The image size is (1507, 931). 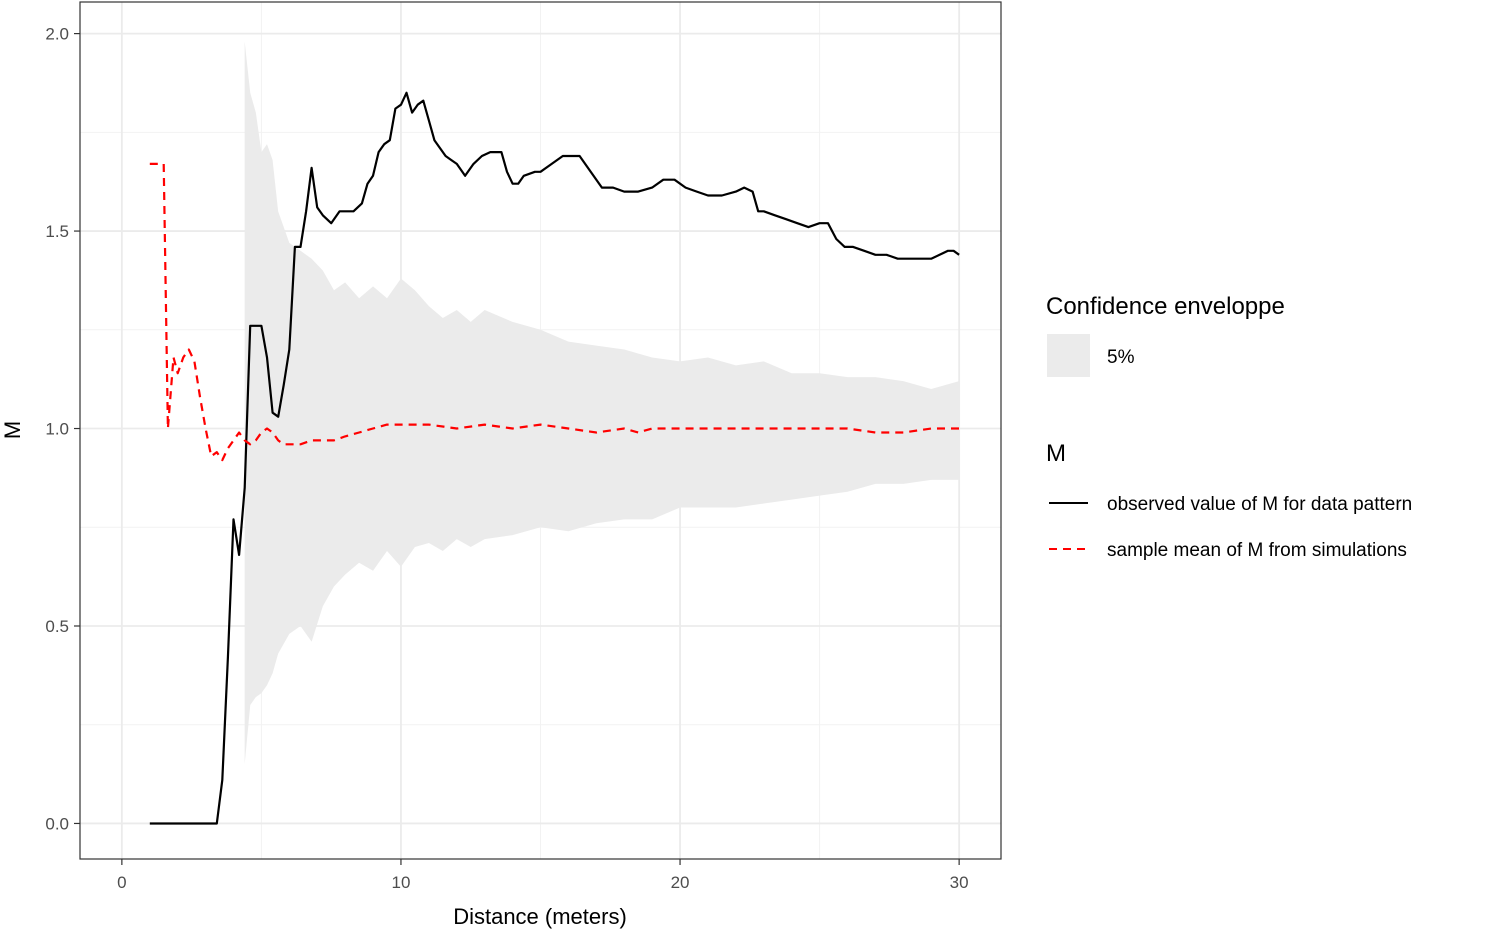 I want to click on y-tick-label: 0.5, so click(x=57, y=626).